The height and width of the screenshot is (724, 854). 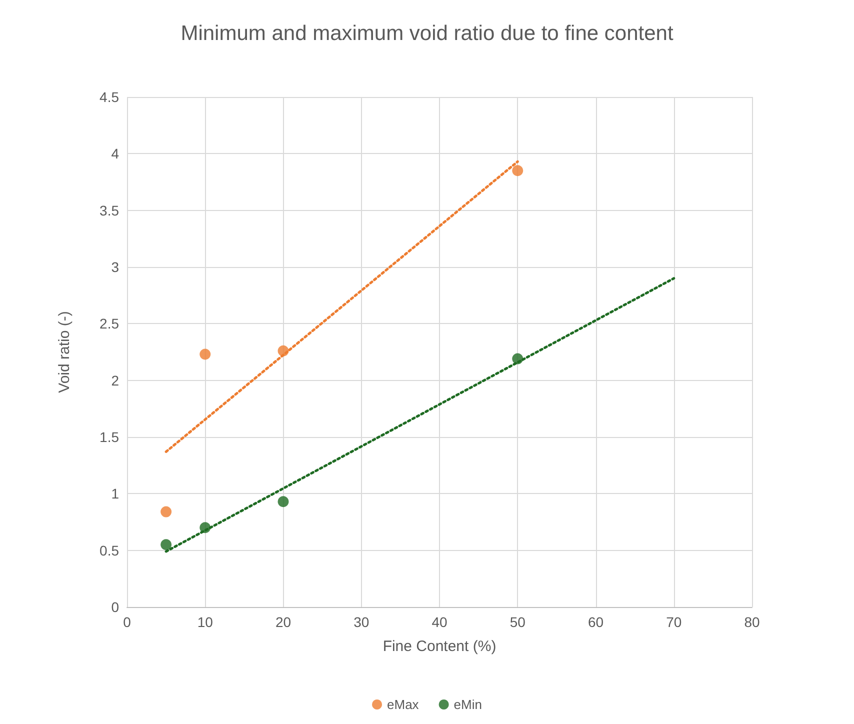 I want to click on y-tick-label: 0, so click(x=115, y=607).